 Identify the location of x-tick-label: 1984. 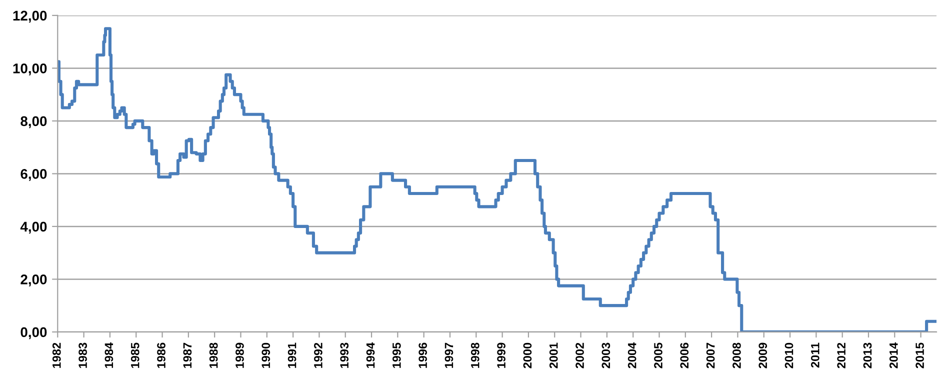
(109, 355).